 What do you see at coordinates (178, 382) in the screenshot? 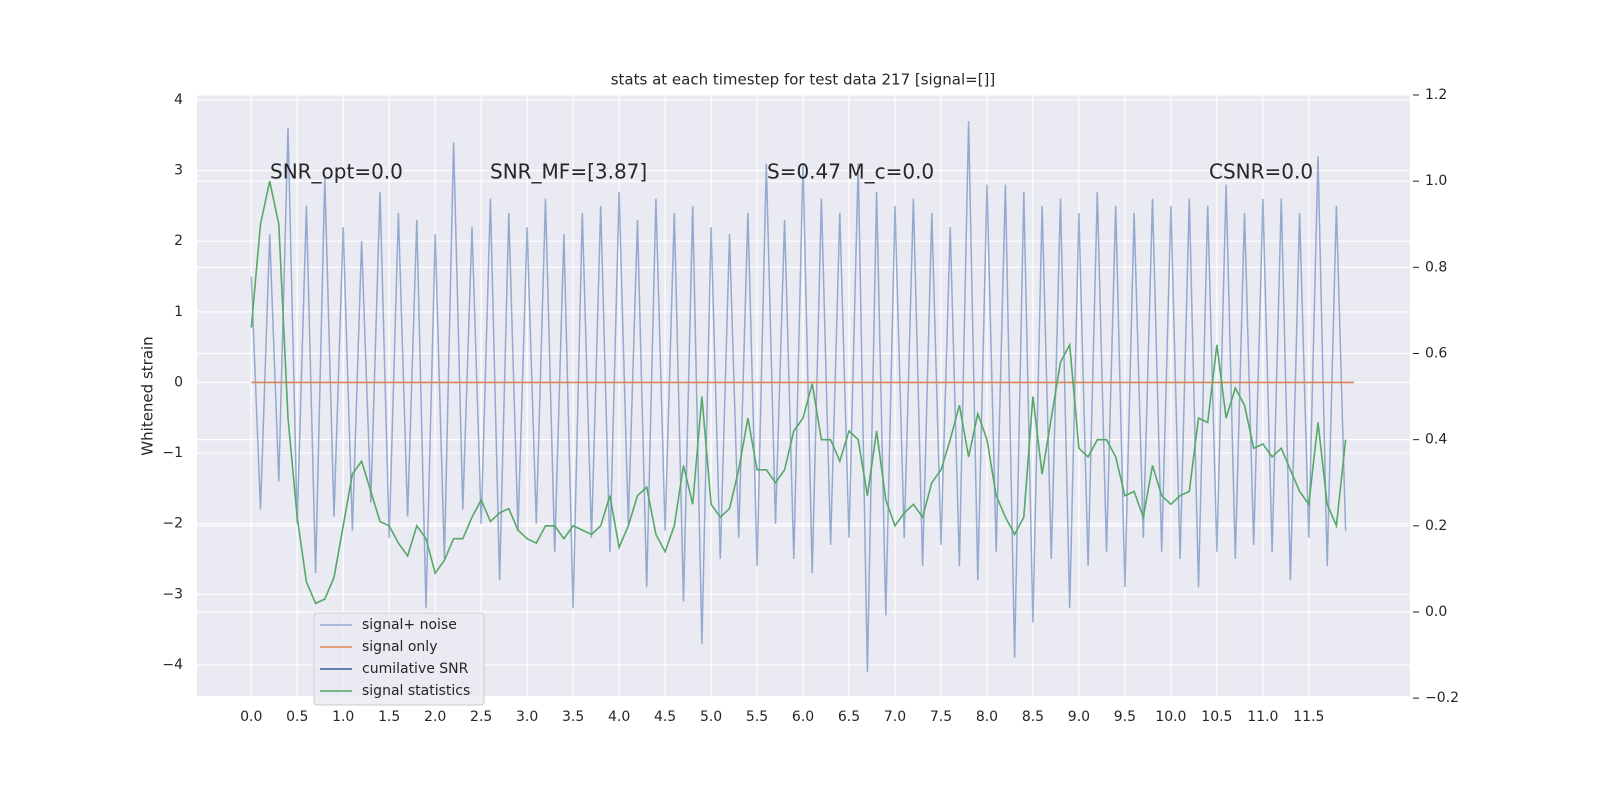
I see `y-tick-label: 0` at bounding box center [178, 382].